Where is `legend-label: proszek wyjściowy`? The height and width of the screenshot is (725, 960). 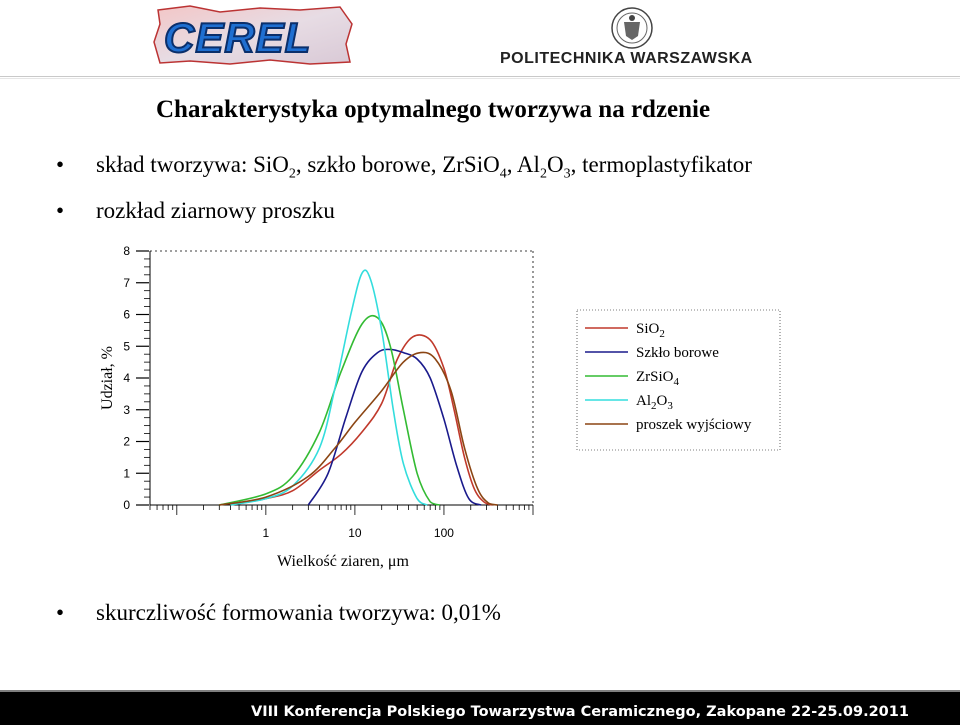 legend-label: proszek wyjściowy is located at coordinates (694, 425).